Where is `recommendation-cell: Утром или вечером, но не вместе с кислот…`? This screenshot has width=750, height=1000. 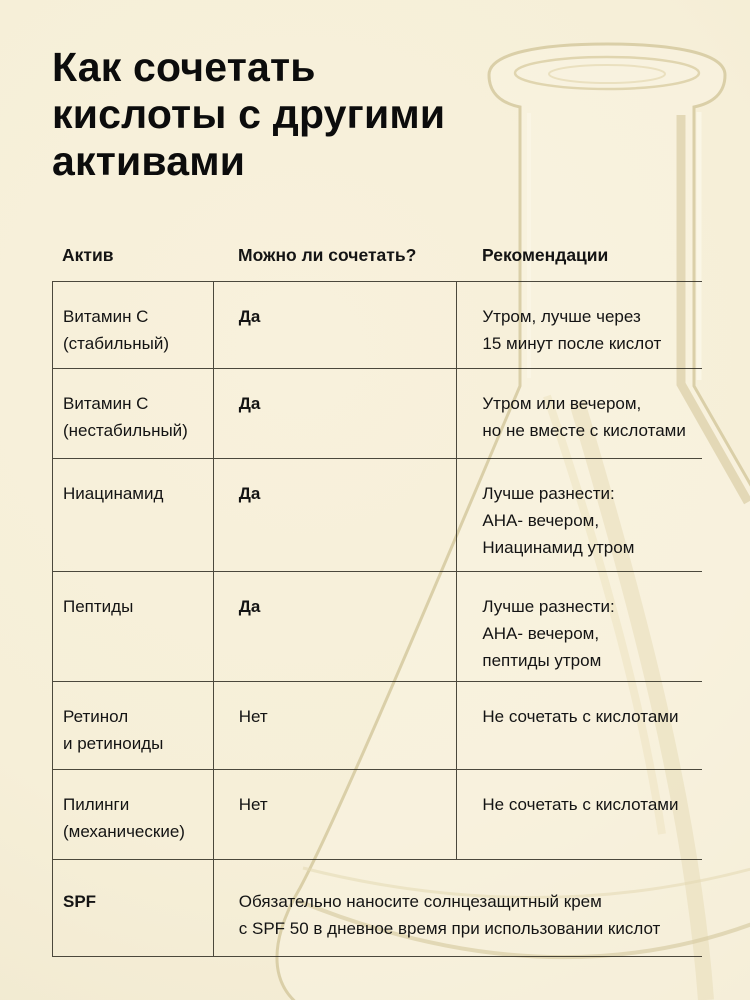
recommendation-cell: Утром или вечером, но не вместе с кислот… is located at coordinates (579, 413).